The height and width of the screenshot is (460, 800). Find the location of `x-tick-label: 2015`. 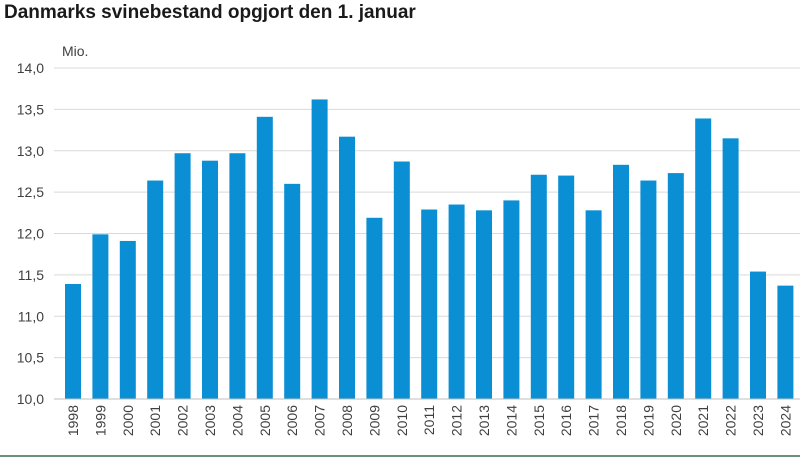

x-tick-label: 2015 is located at coordinates (539, 420).